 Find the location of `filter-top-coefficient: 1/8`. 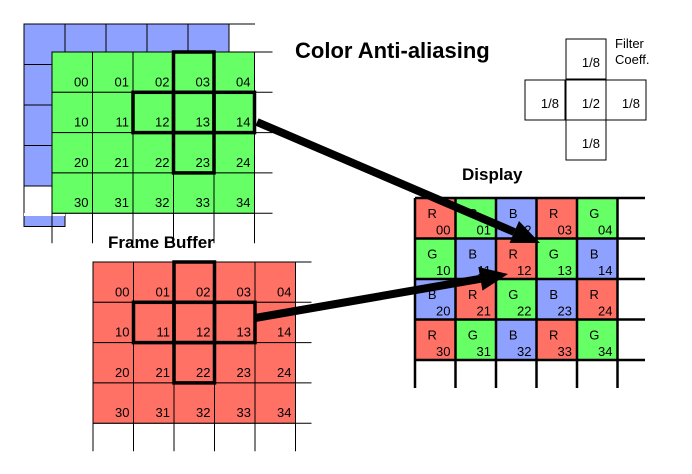

filter-top-coefficient: 1/8 is located at coordinates (591, 62).